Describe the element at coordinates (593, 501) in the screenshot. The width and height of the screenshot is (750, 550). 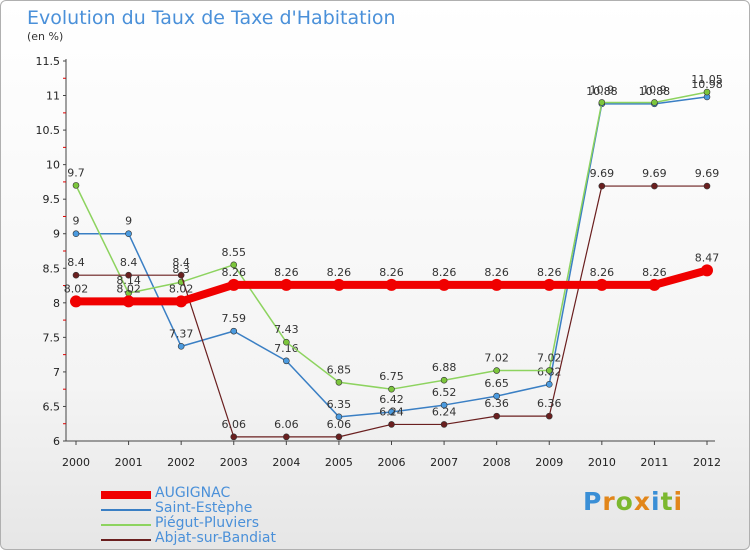
I see `brand-letter: P` at that location.